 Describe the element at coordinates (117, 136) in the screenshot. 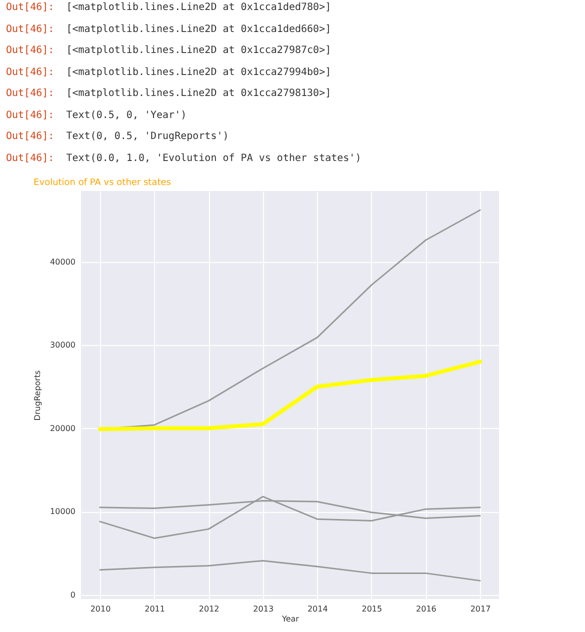

I see `text: Out[46]: Text(0, 0.5, 'DrugReports')` at that location.